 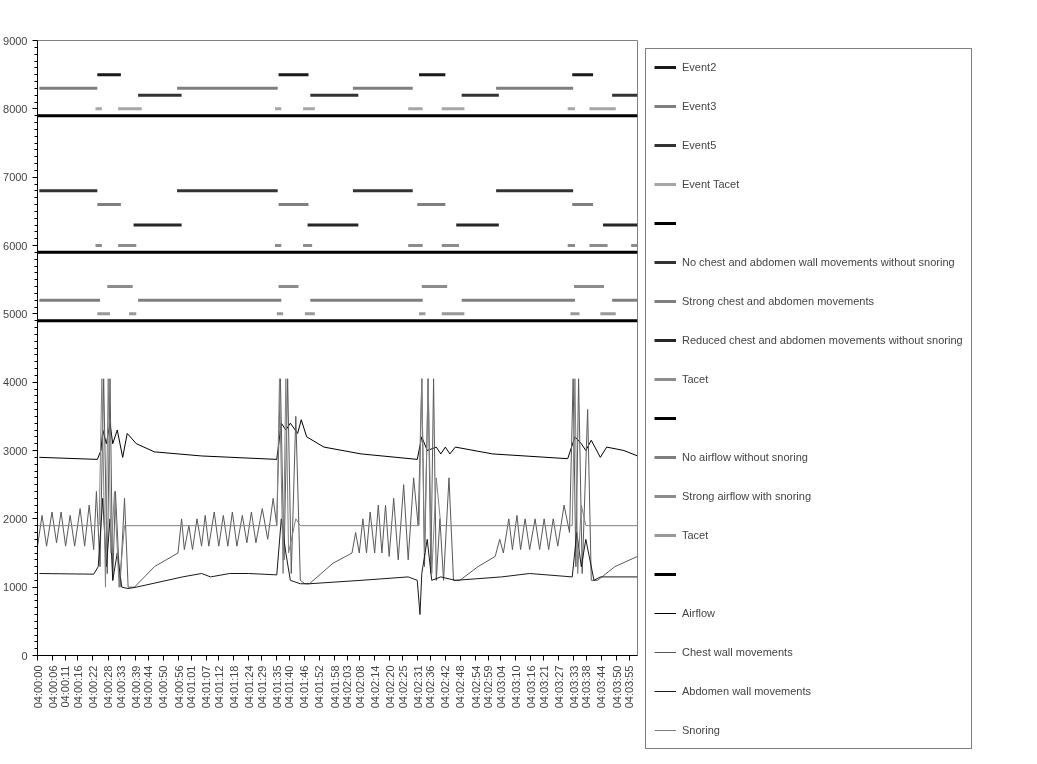 What do you see at coordinates (15, 245) in the screenshot?
I see `y-tick-label: 6000` at bounding box center [15, 245].